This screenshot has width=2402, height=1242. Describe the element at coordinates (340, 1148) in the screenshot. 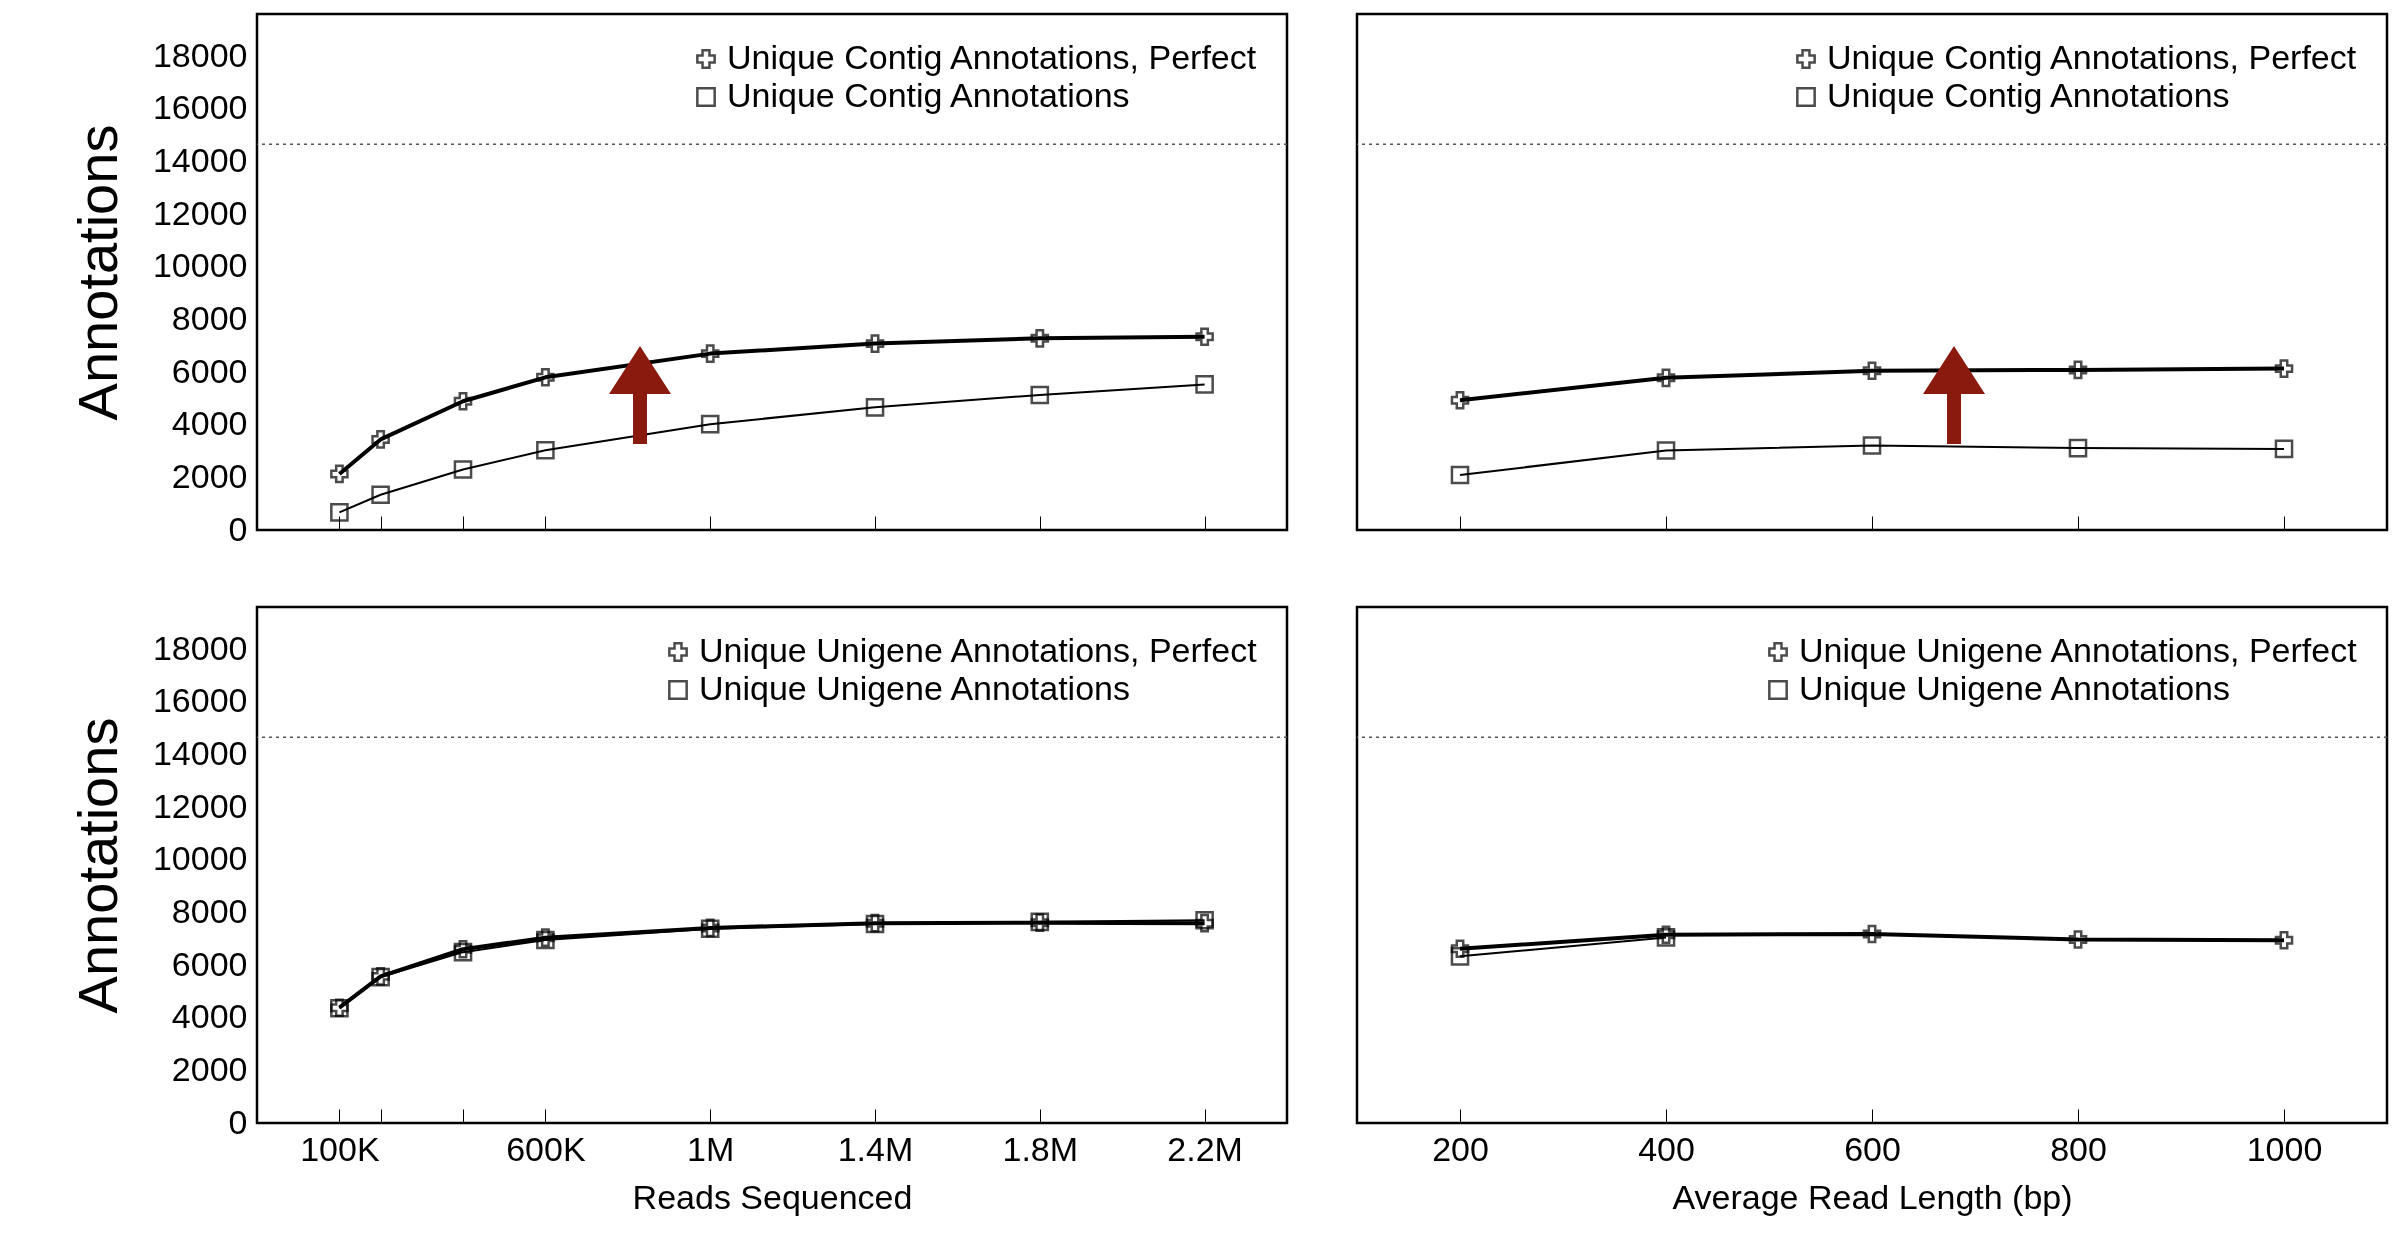

I see `x-tick-label: 100K` at that location.